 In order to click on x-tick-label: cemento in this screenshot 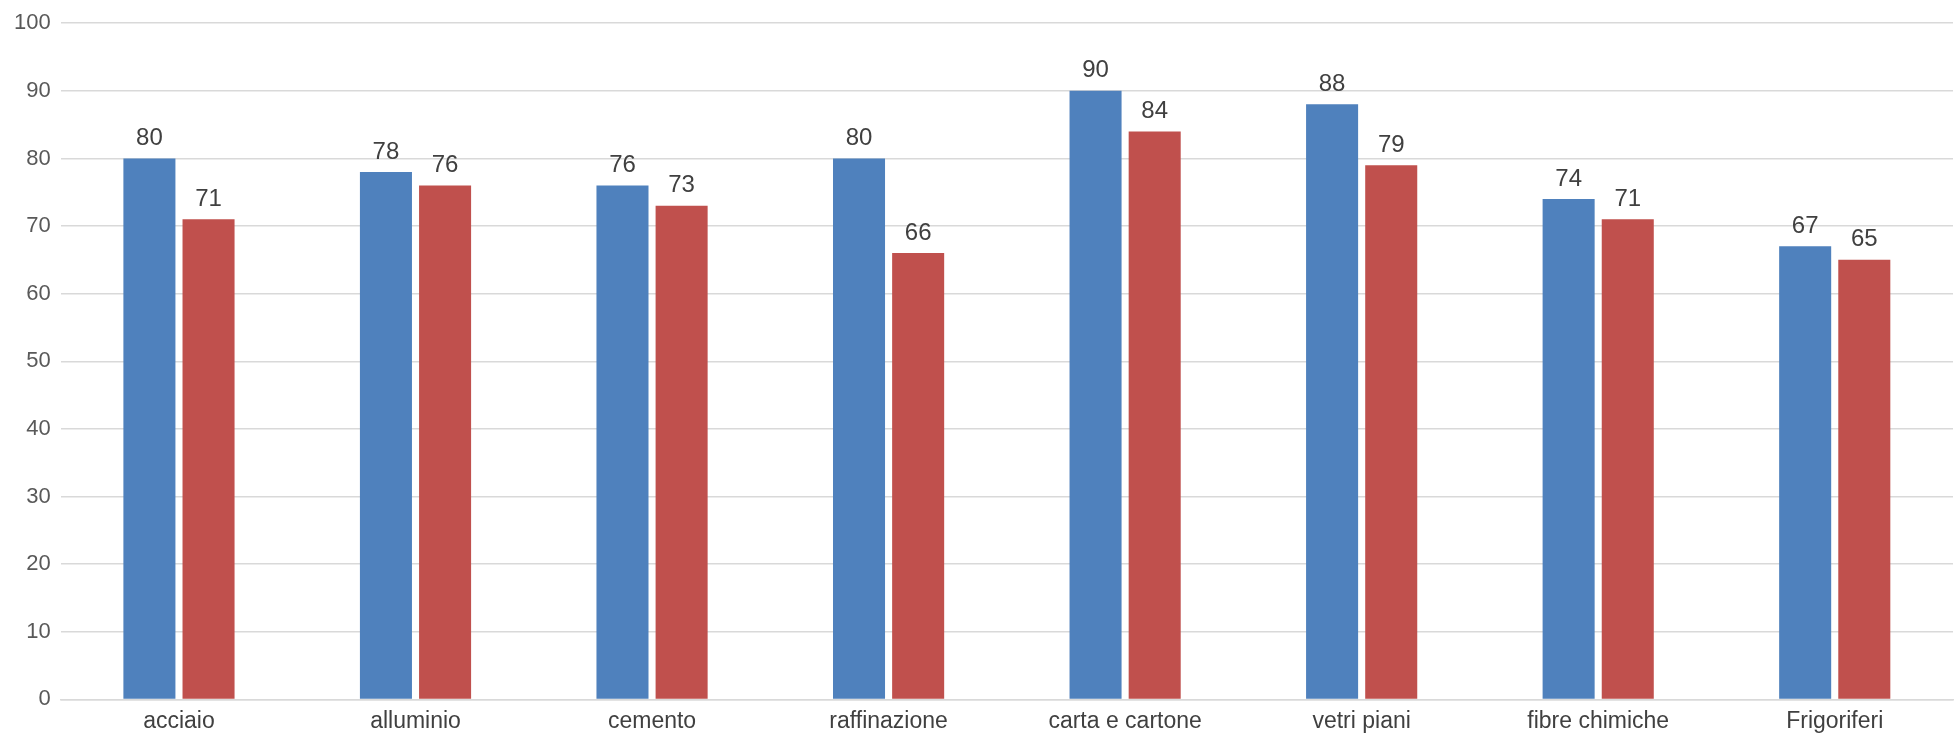, I will do `click(652, 719)`.